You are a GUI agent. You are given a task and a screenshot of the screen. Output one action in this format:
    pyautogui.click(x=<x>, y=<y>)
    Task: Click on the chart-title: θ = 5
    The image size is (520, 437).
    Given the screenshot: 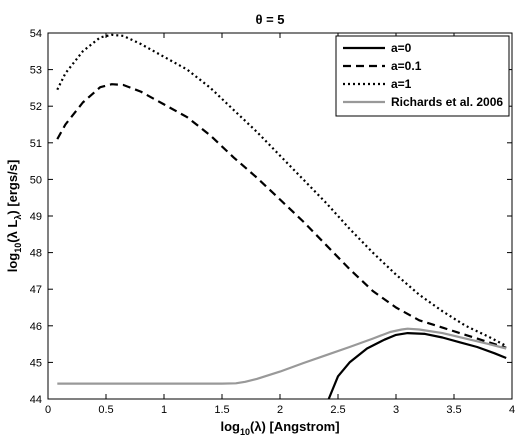 What is the action you would take?
    pyautogui.click(x=269, y=19)
    